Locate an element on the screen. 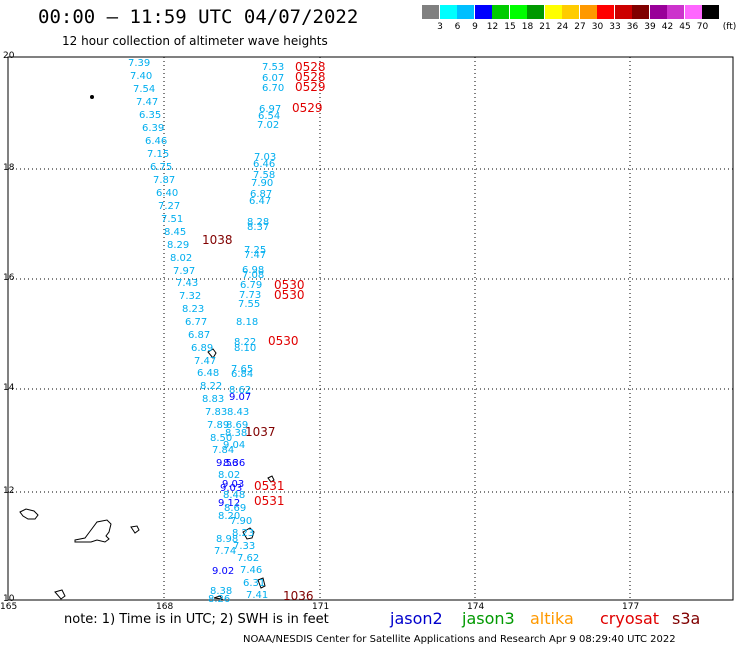 This screenshot has height=650, width=740. wave-height-value: 6.31 is located at coordinates (254, 583).